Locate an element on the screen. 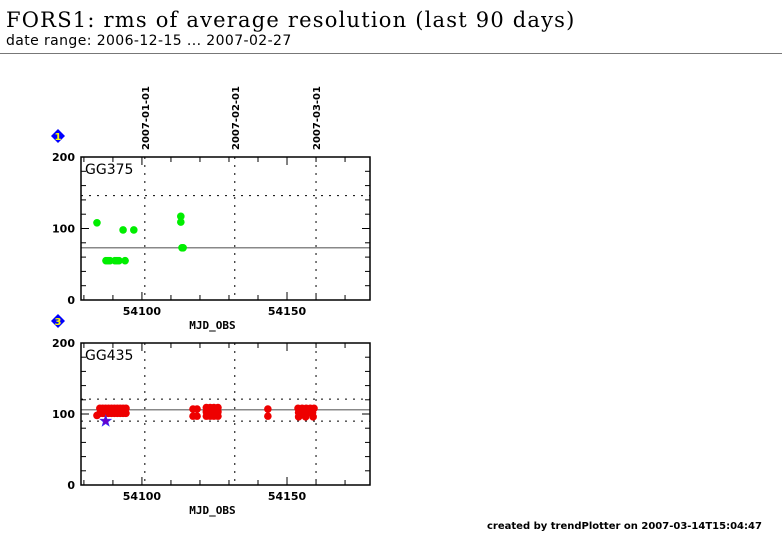  date-marker-label: 2007-01-01 is located at coordinates (146, 118).